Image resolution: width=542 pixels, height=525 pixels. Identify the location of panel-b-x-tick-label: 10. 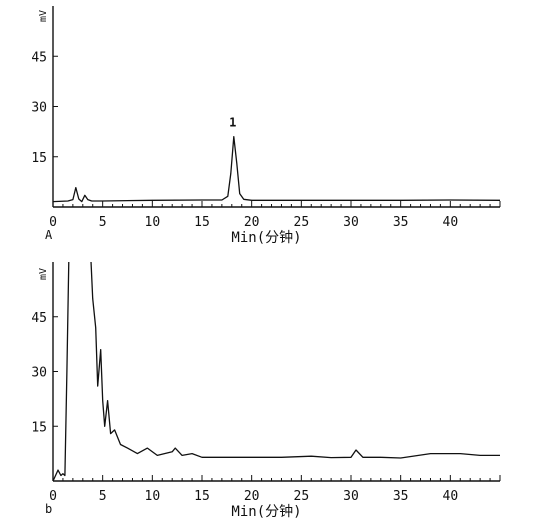
(153, 496).